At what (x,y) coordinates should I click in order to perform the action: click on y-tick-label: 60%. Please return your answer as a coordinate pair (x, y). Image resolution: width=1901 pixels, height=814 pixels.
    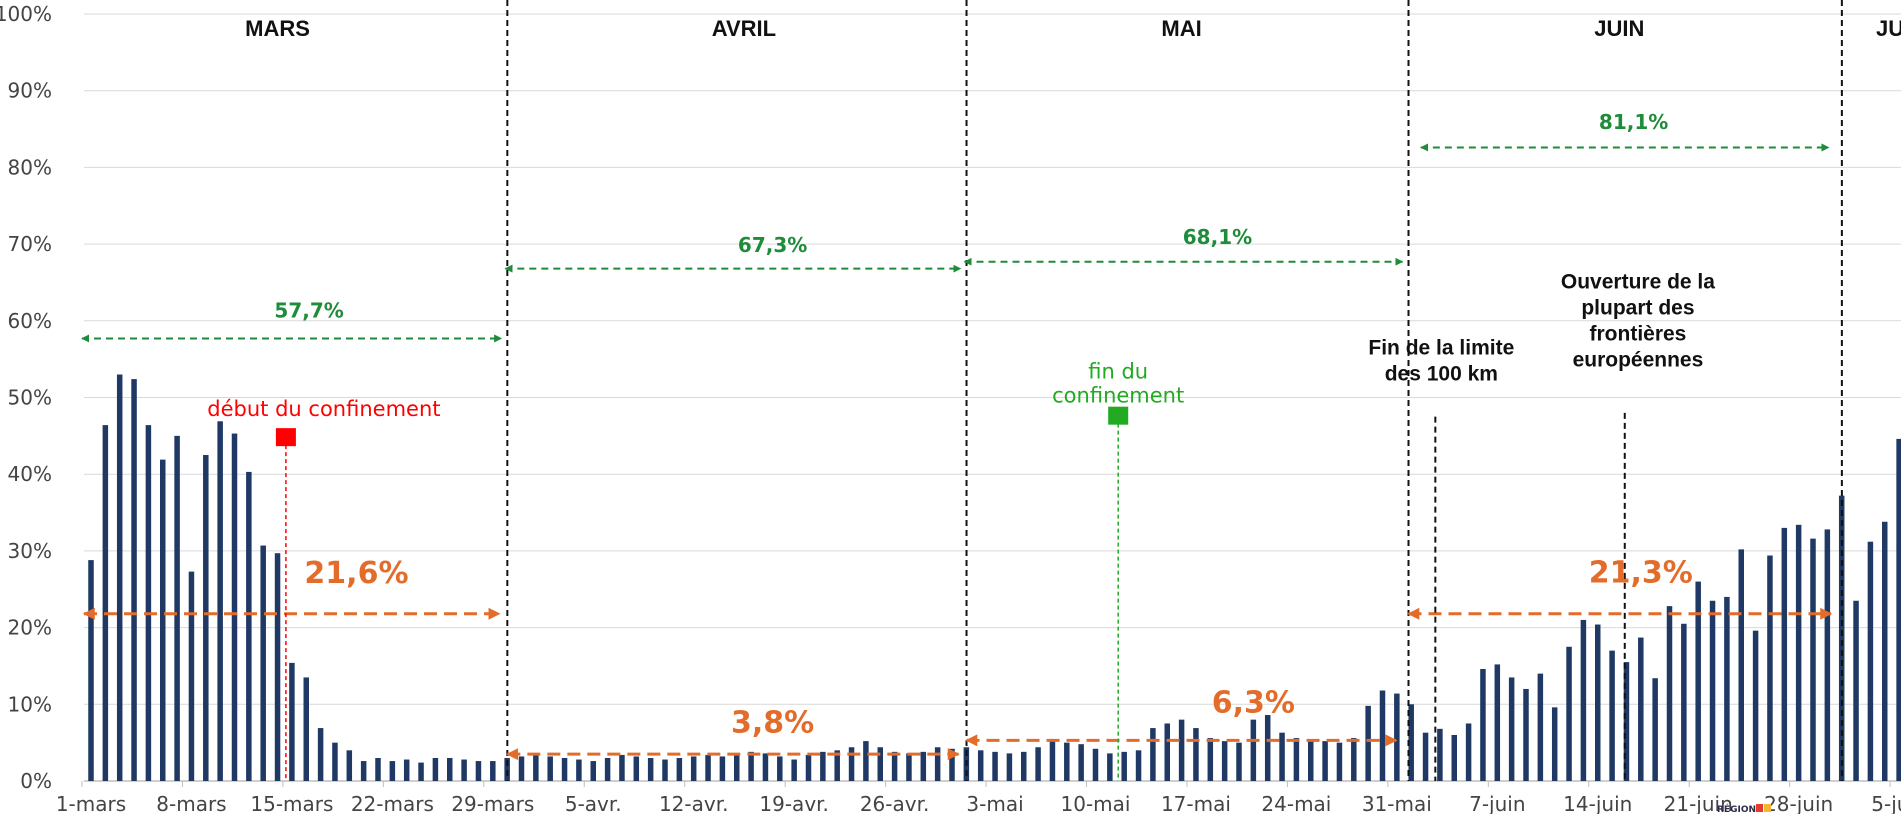
    Looking at the image, I should click on (30, 321).